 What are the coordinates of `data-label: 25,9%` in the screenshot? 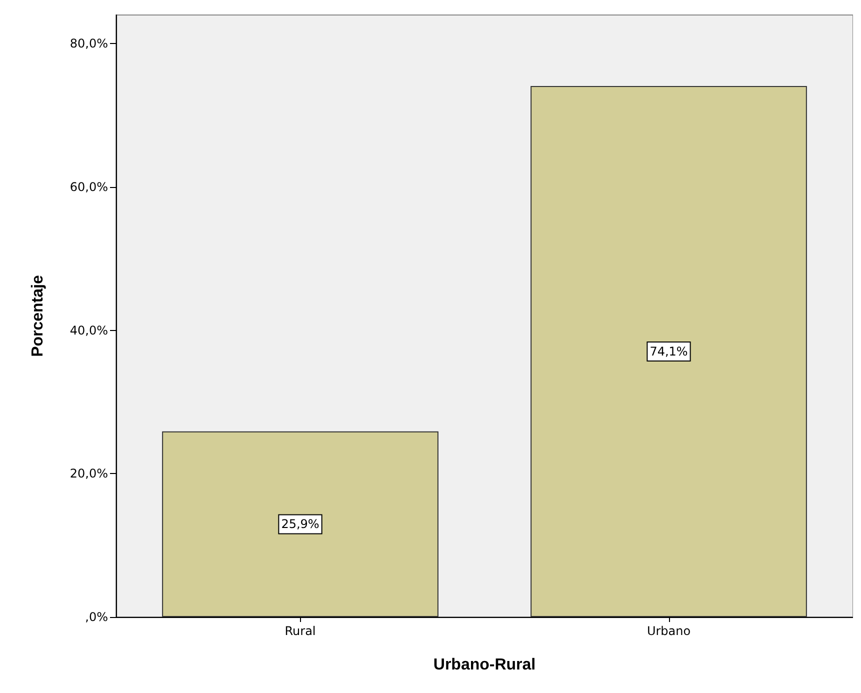 It's located at (300, 524).